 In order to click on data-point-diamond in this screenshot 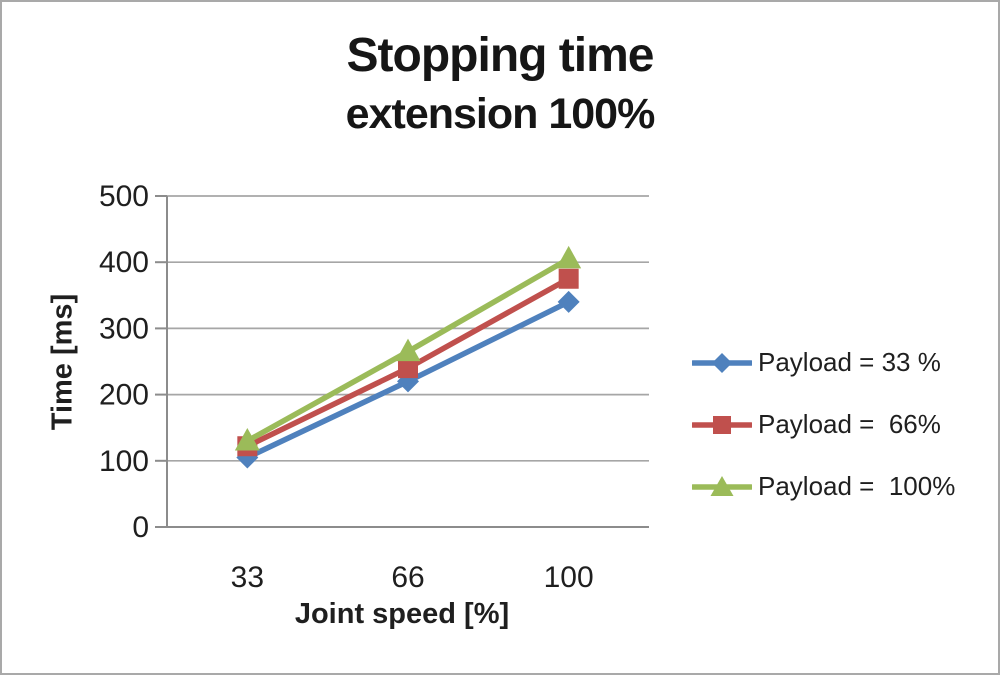, I will do `click(568, 301)`.